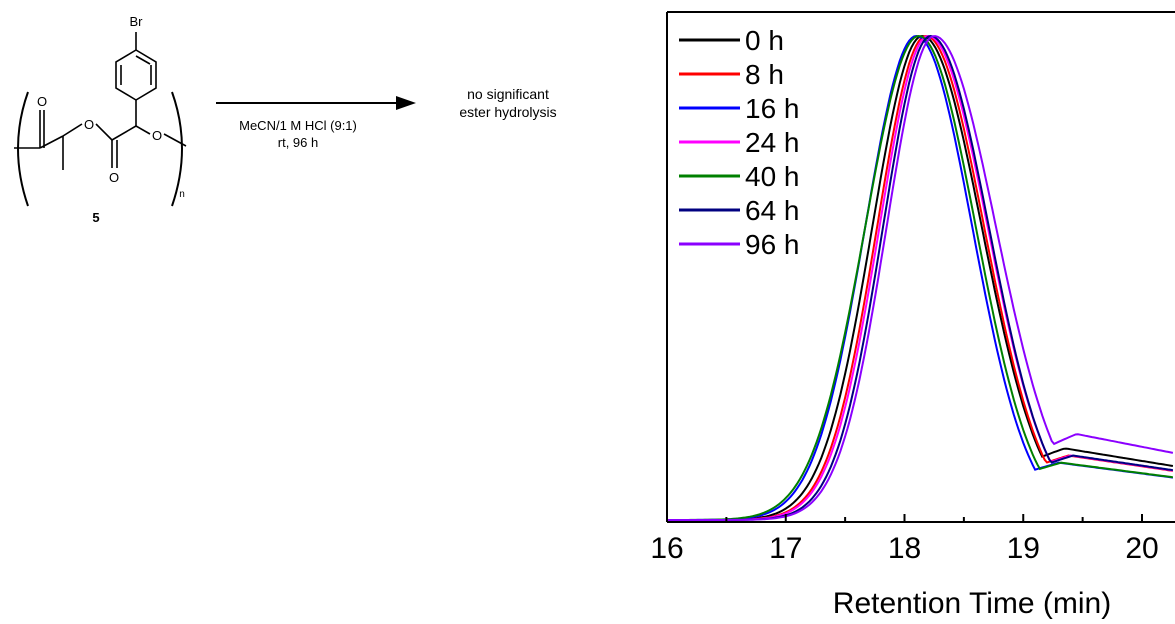 The image size is (1175, 624). What do you see at coordinates (772, 142) in the screenshot?
I see `legend-label-24-h: 24 h` at bounding box center [772, 142].